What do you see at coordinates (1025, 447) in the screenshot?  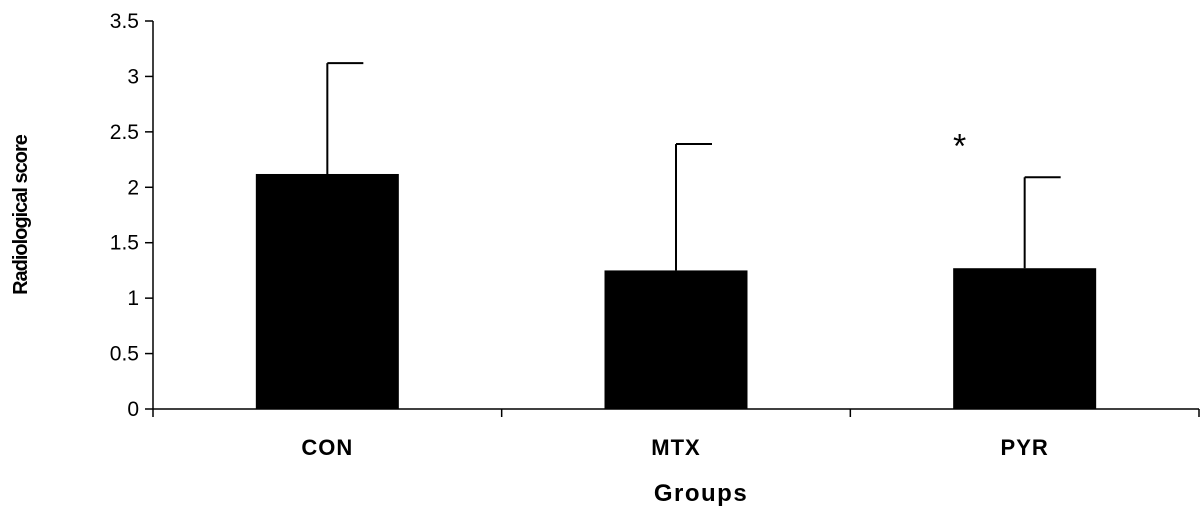 I see `x-tick-label-pyr: PYR` at bounding box center [1025, 447].